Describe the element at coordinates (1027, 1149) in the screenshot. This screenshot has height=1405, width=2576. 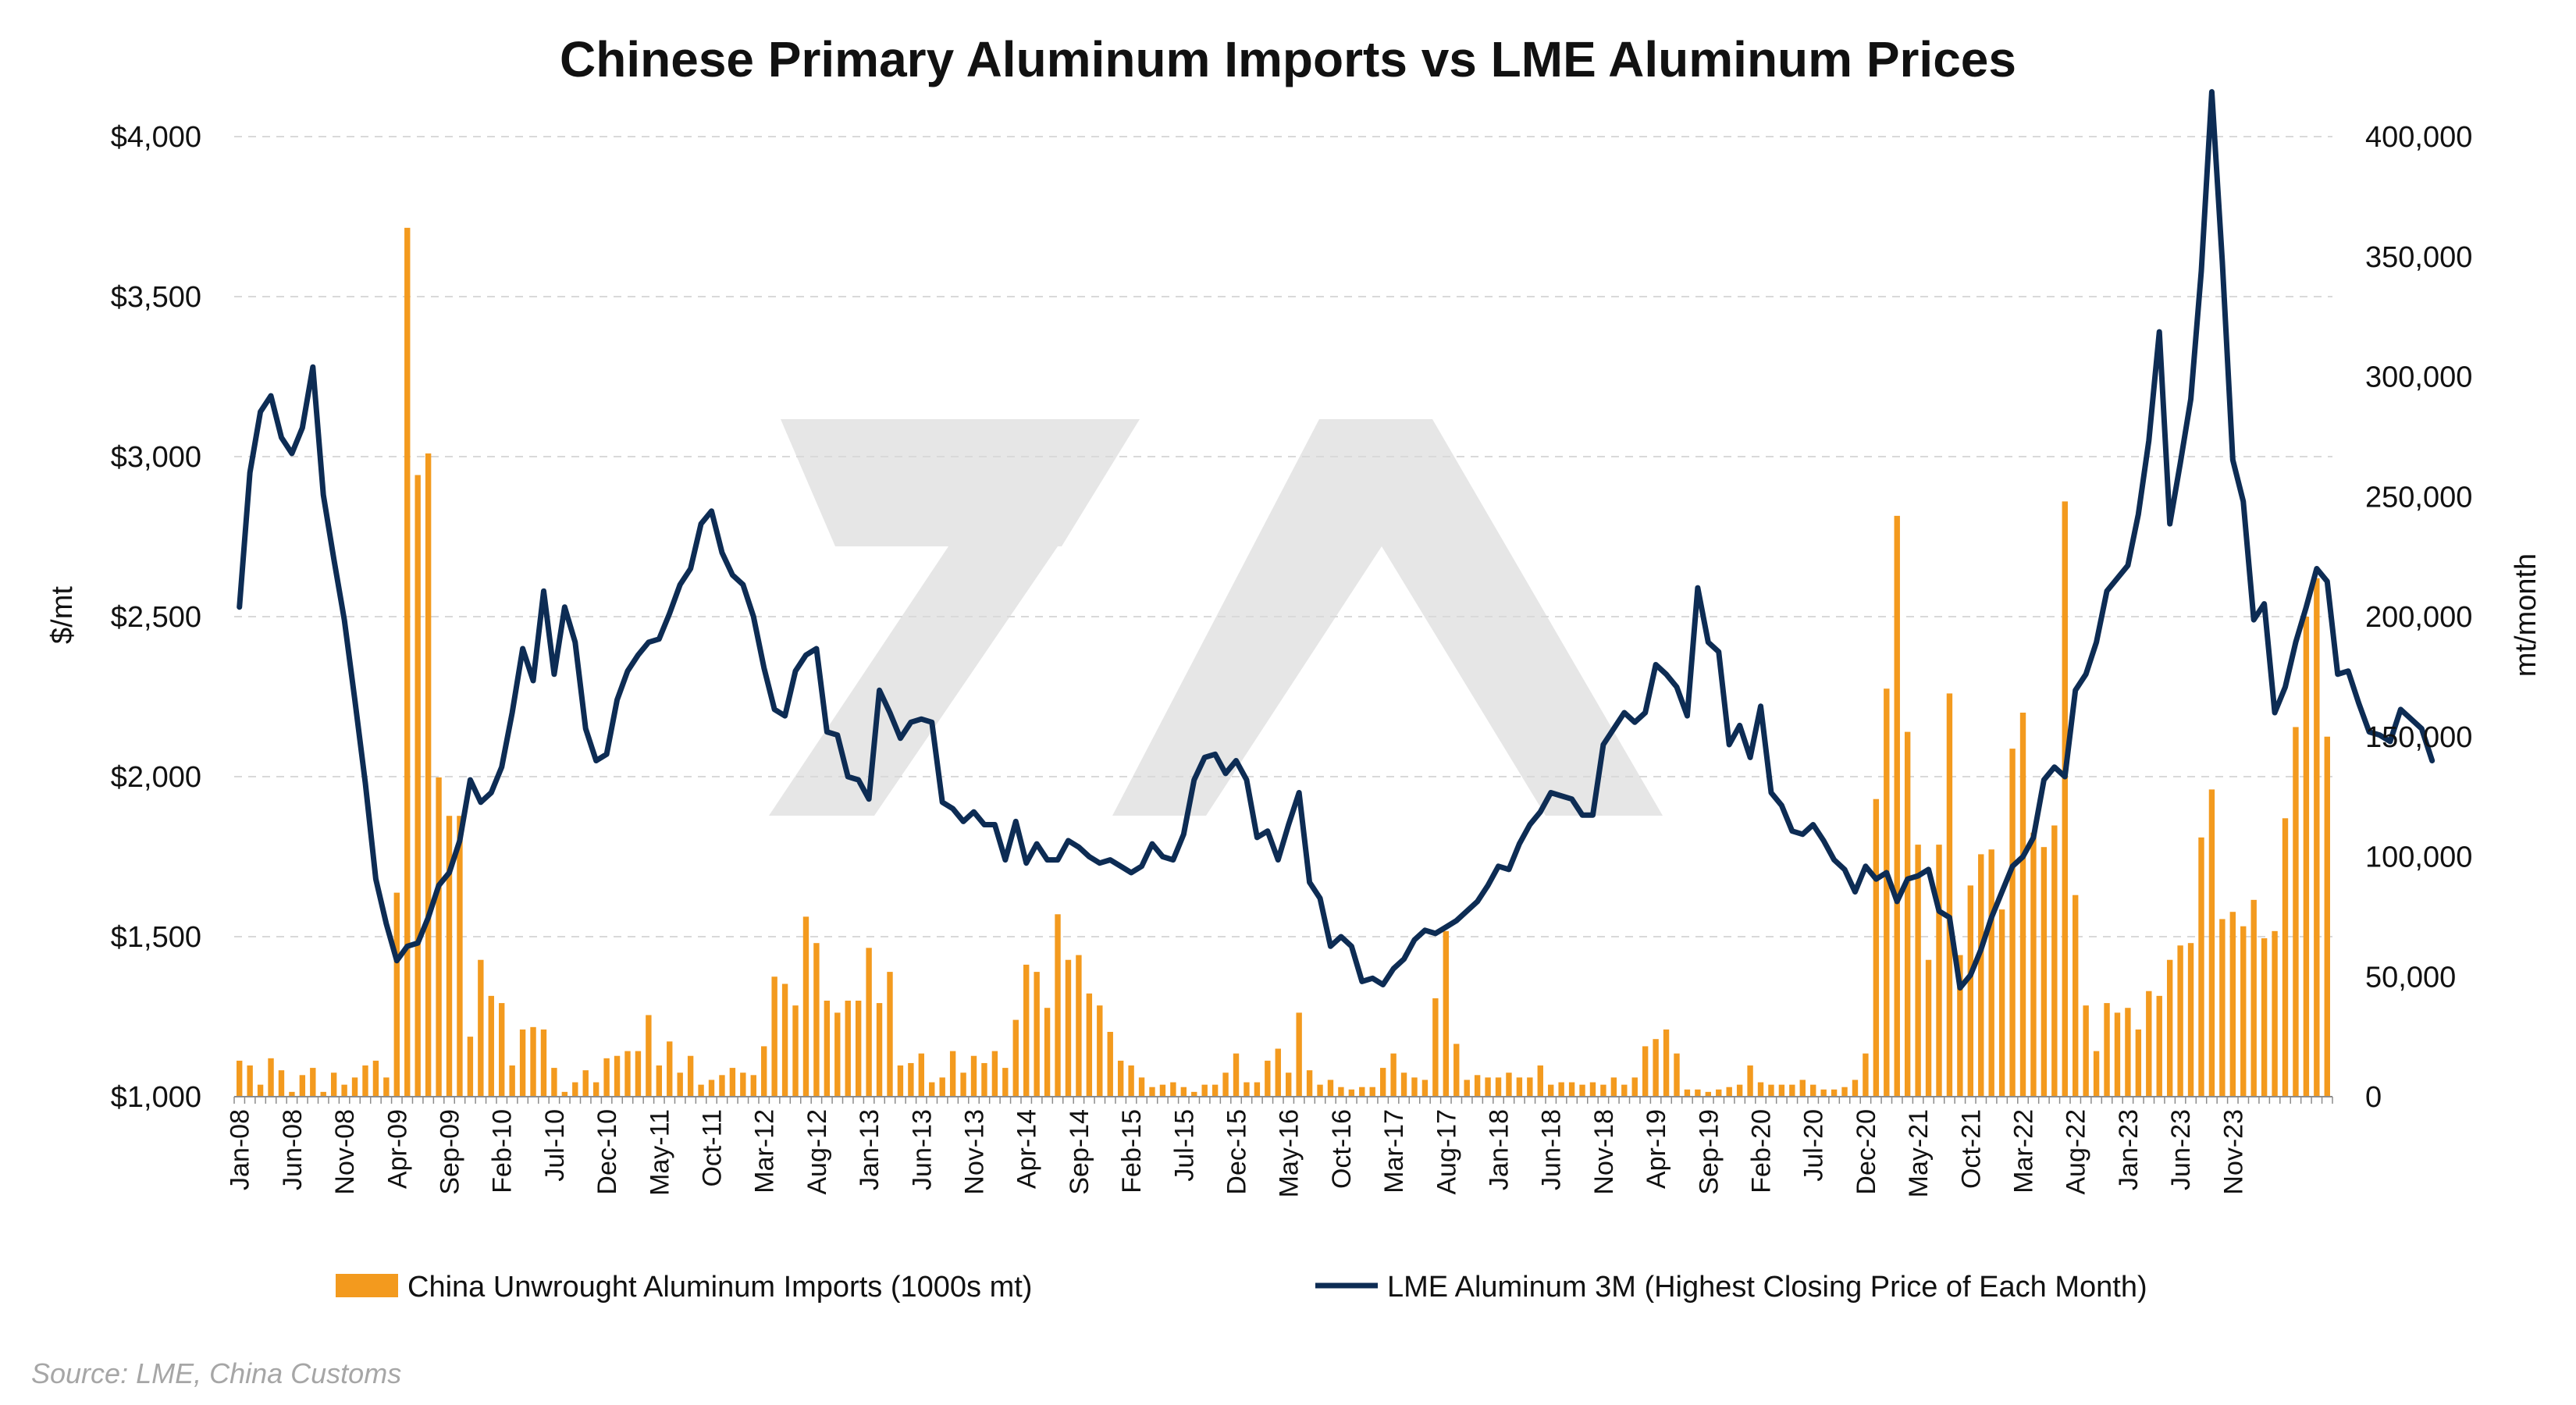
I see `x-tick-label: Apr-14` at that location.